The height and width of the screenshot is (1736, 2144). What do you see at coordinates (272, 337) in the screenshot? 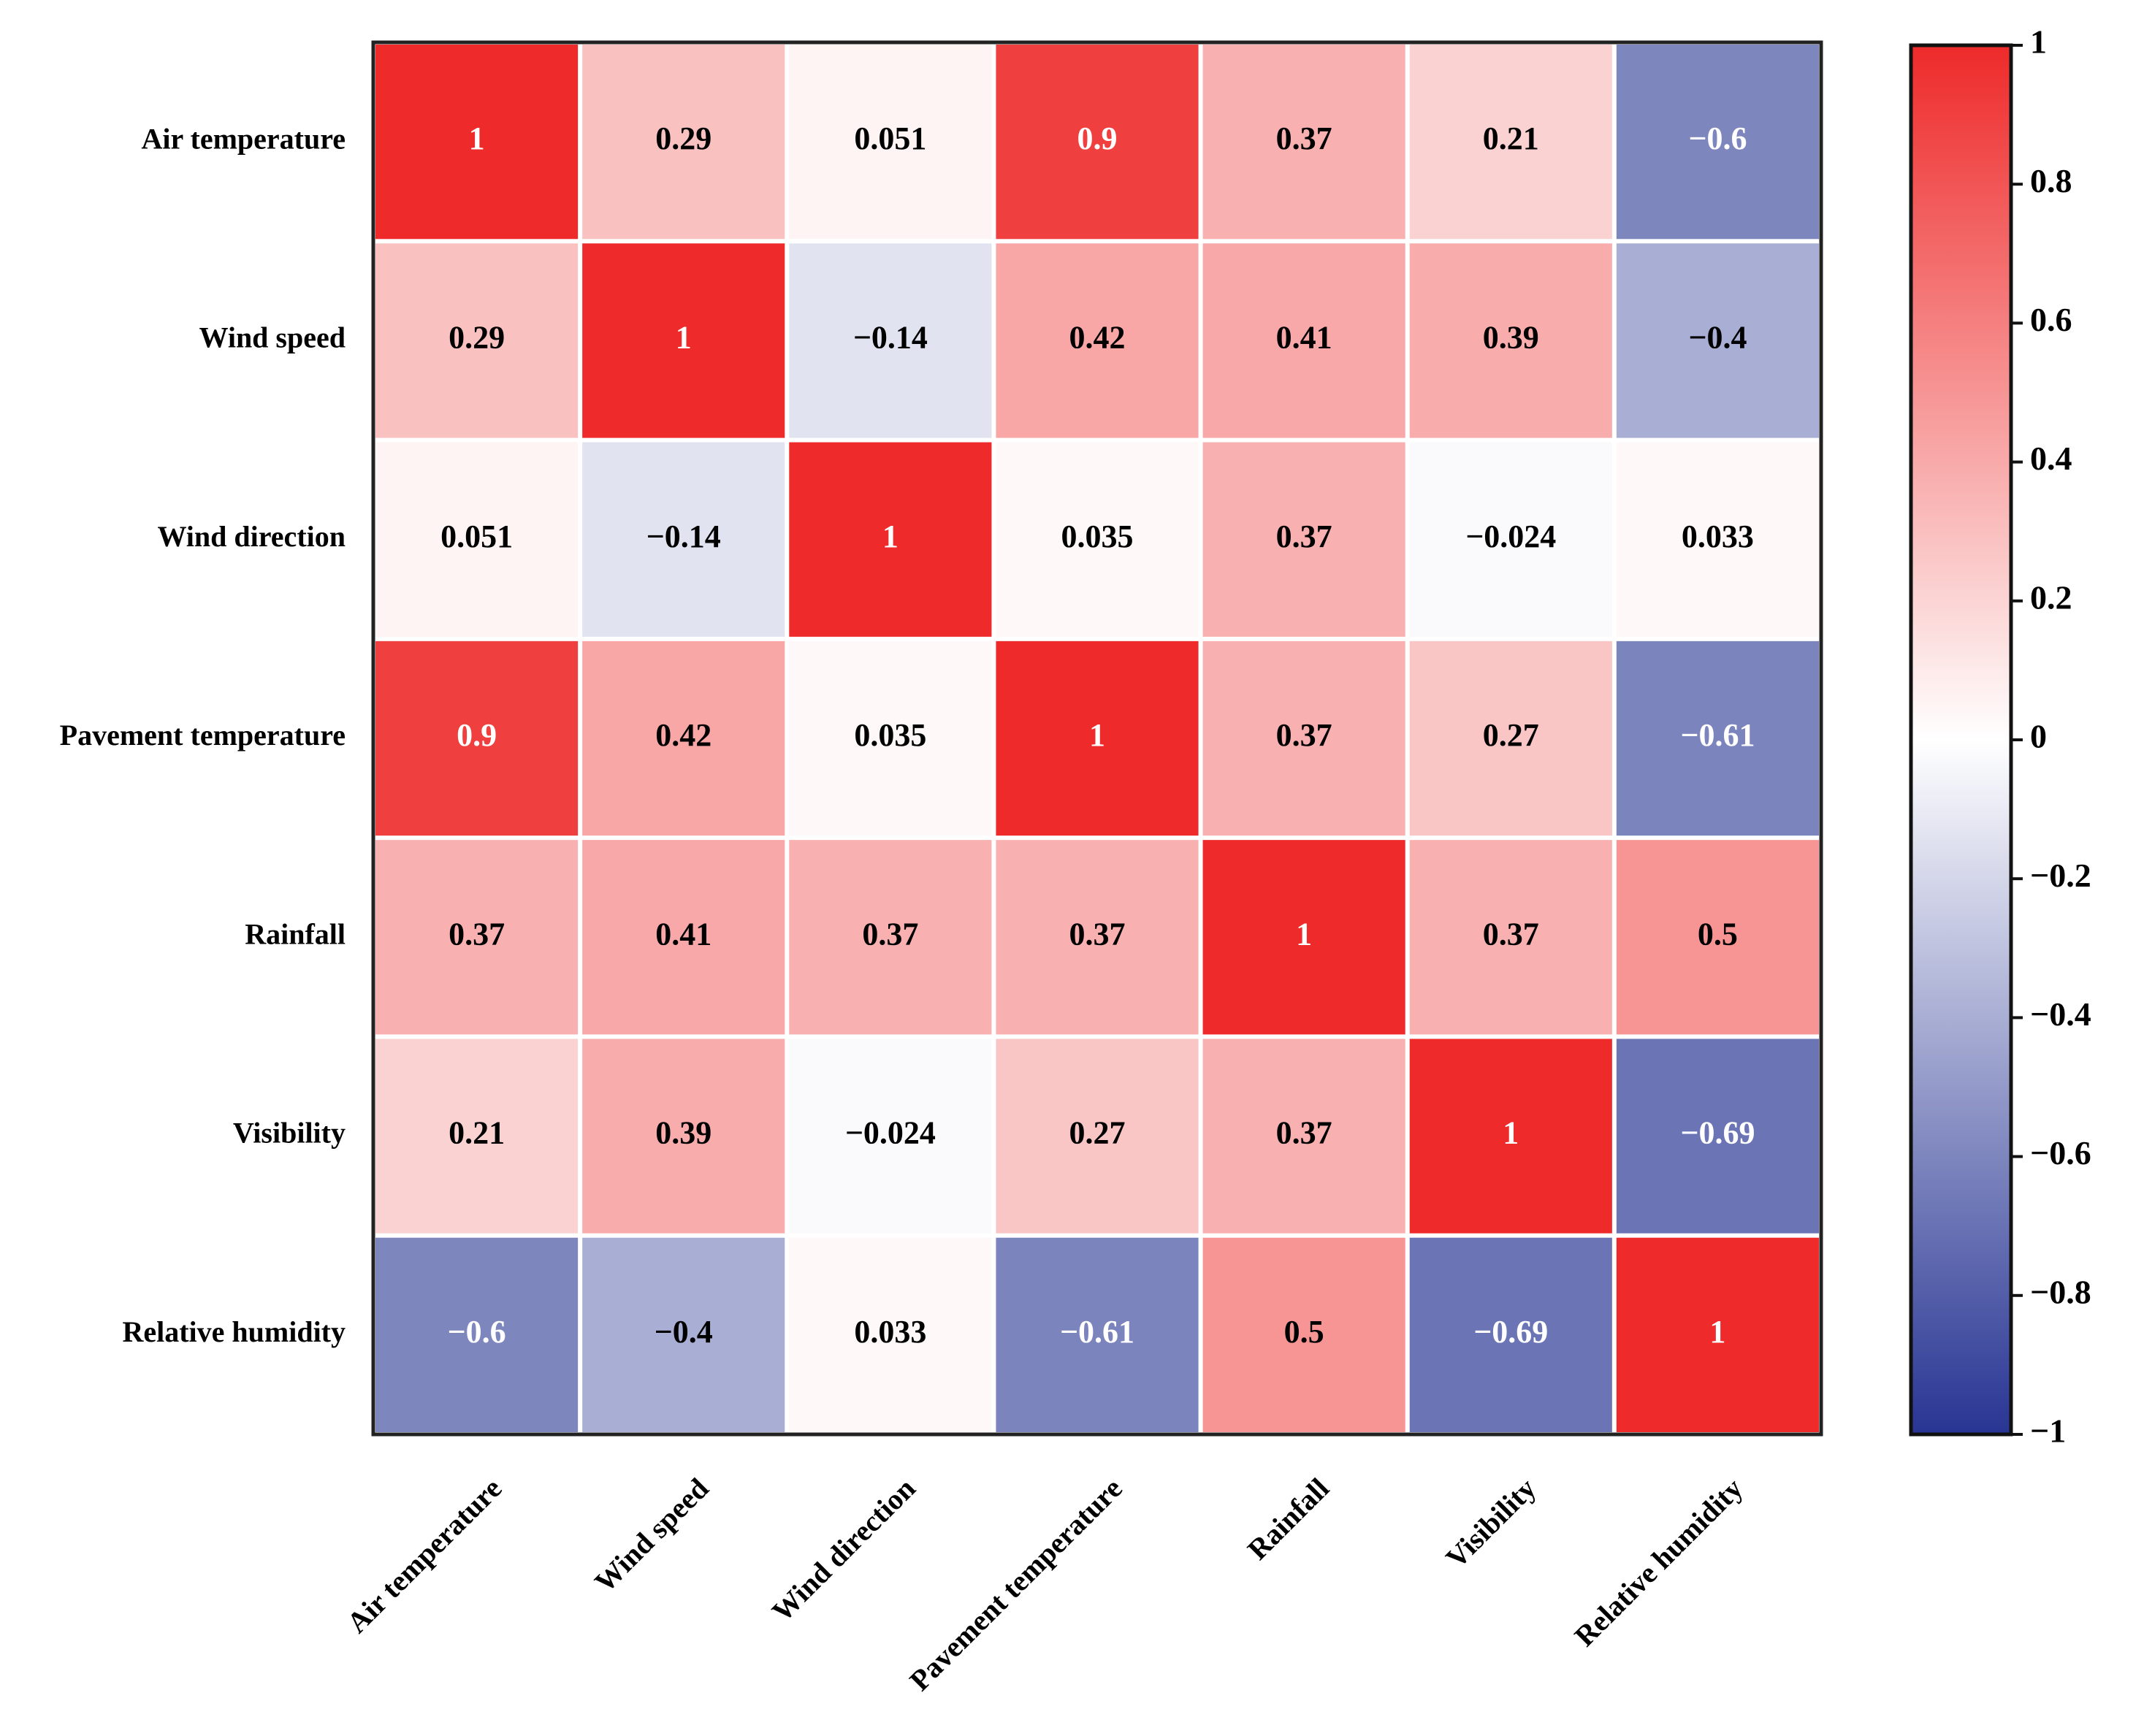
I see `y-tick-label: Wind speed` at bounding box center [272, 337].